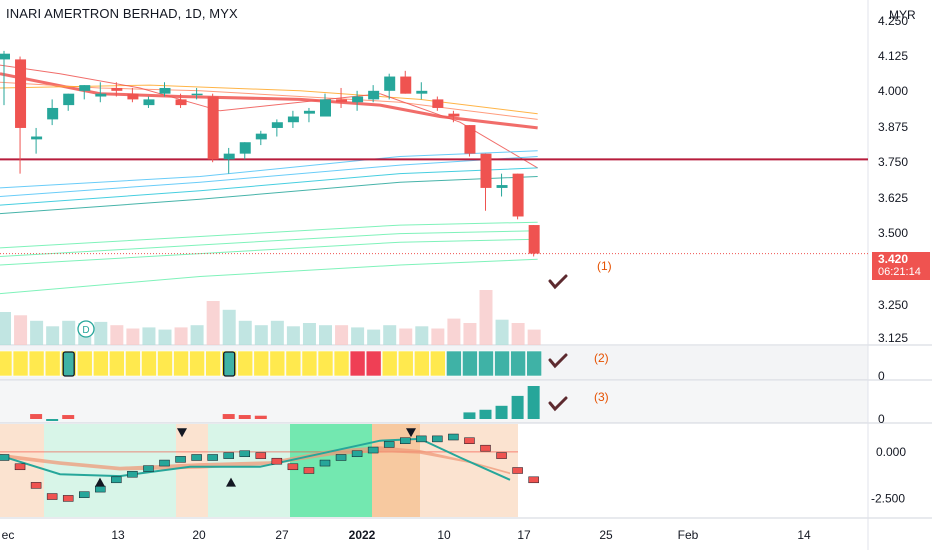 The image size is (932, 550). Describe the element at coordinates (881, 376) in the screenshot. I see `pane2-zero-tick: 0` at that location.